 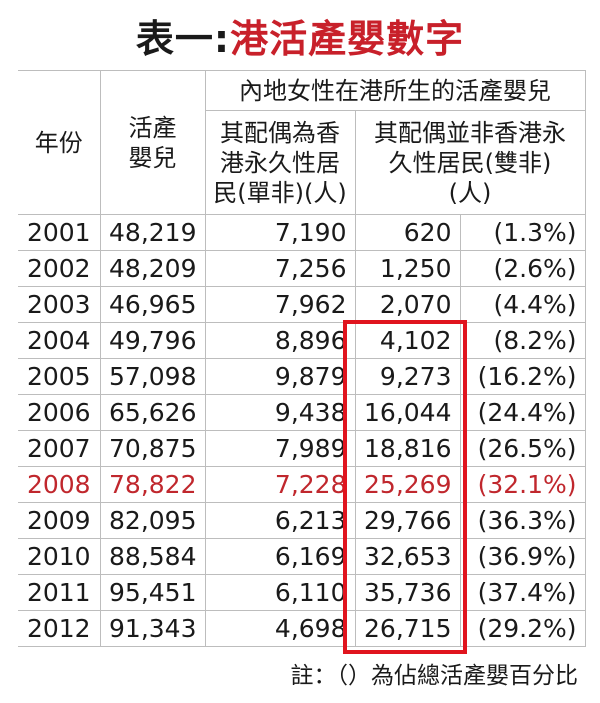 I want to click on cell-double: 16,044, so click(x=407, y=412).